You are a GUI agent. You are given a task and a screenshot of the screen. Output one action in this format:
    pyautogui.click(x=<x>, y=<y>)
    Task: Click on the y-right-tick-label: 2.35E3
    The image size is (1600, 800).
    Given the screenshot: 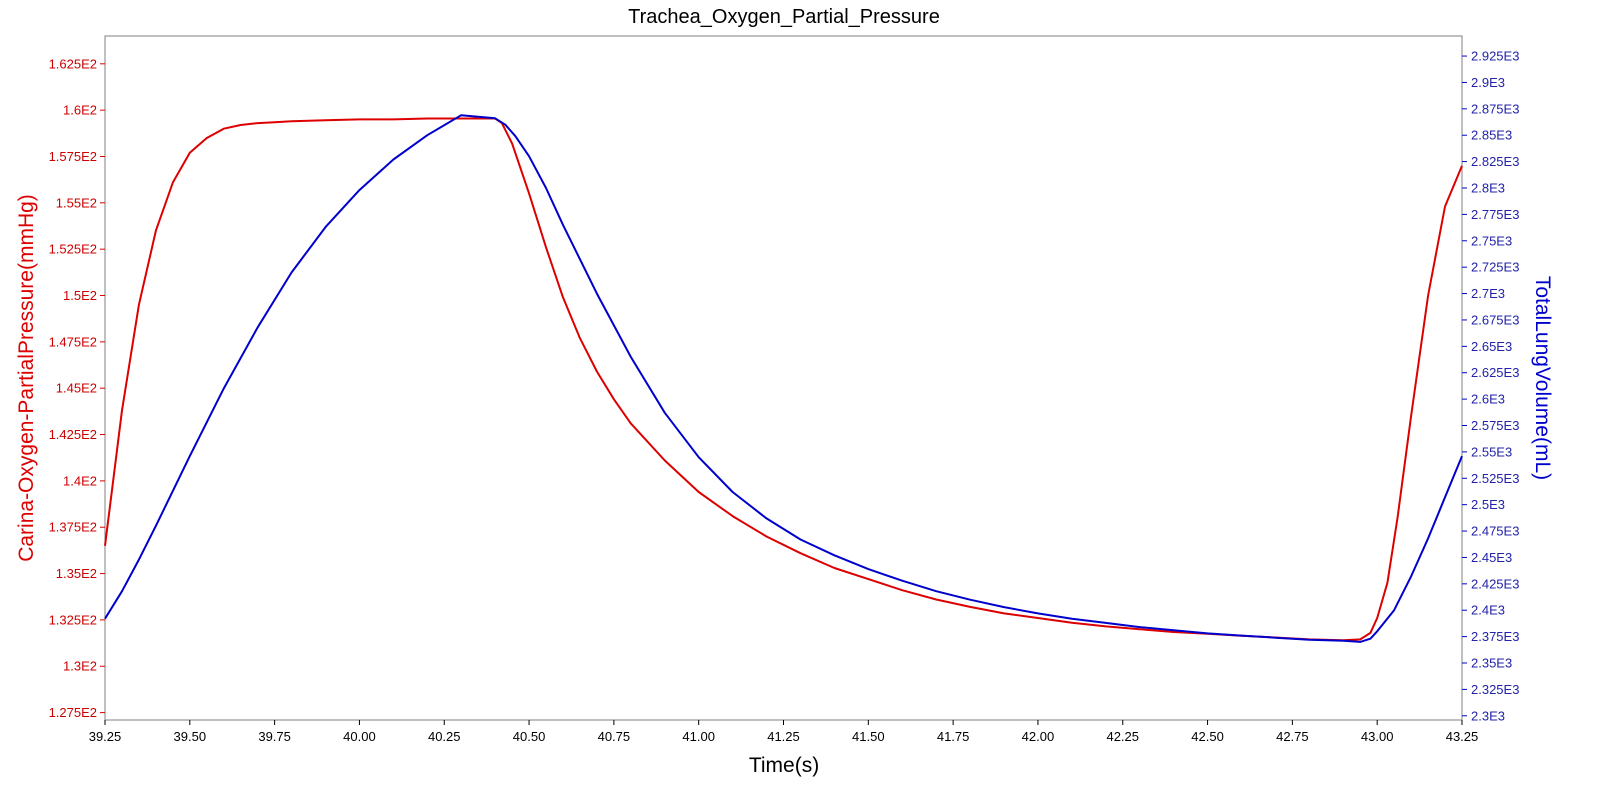 What is the action you would take?
    pyautogui.click(x=1491, y=663)
    